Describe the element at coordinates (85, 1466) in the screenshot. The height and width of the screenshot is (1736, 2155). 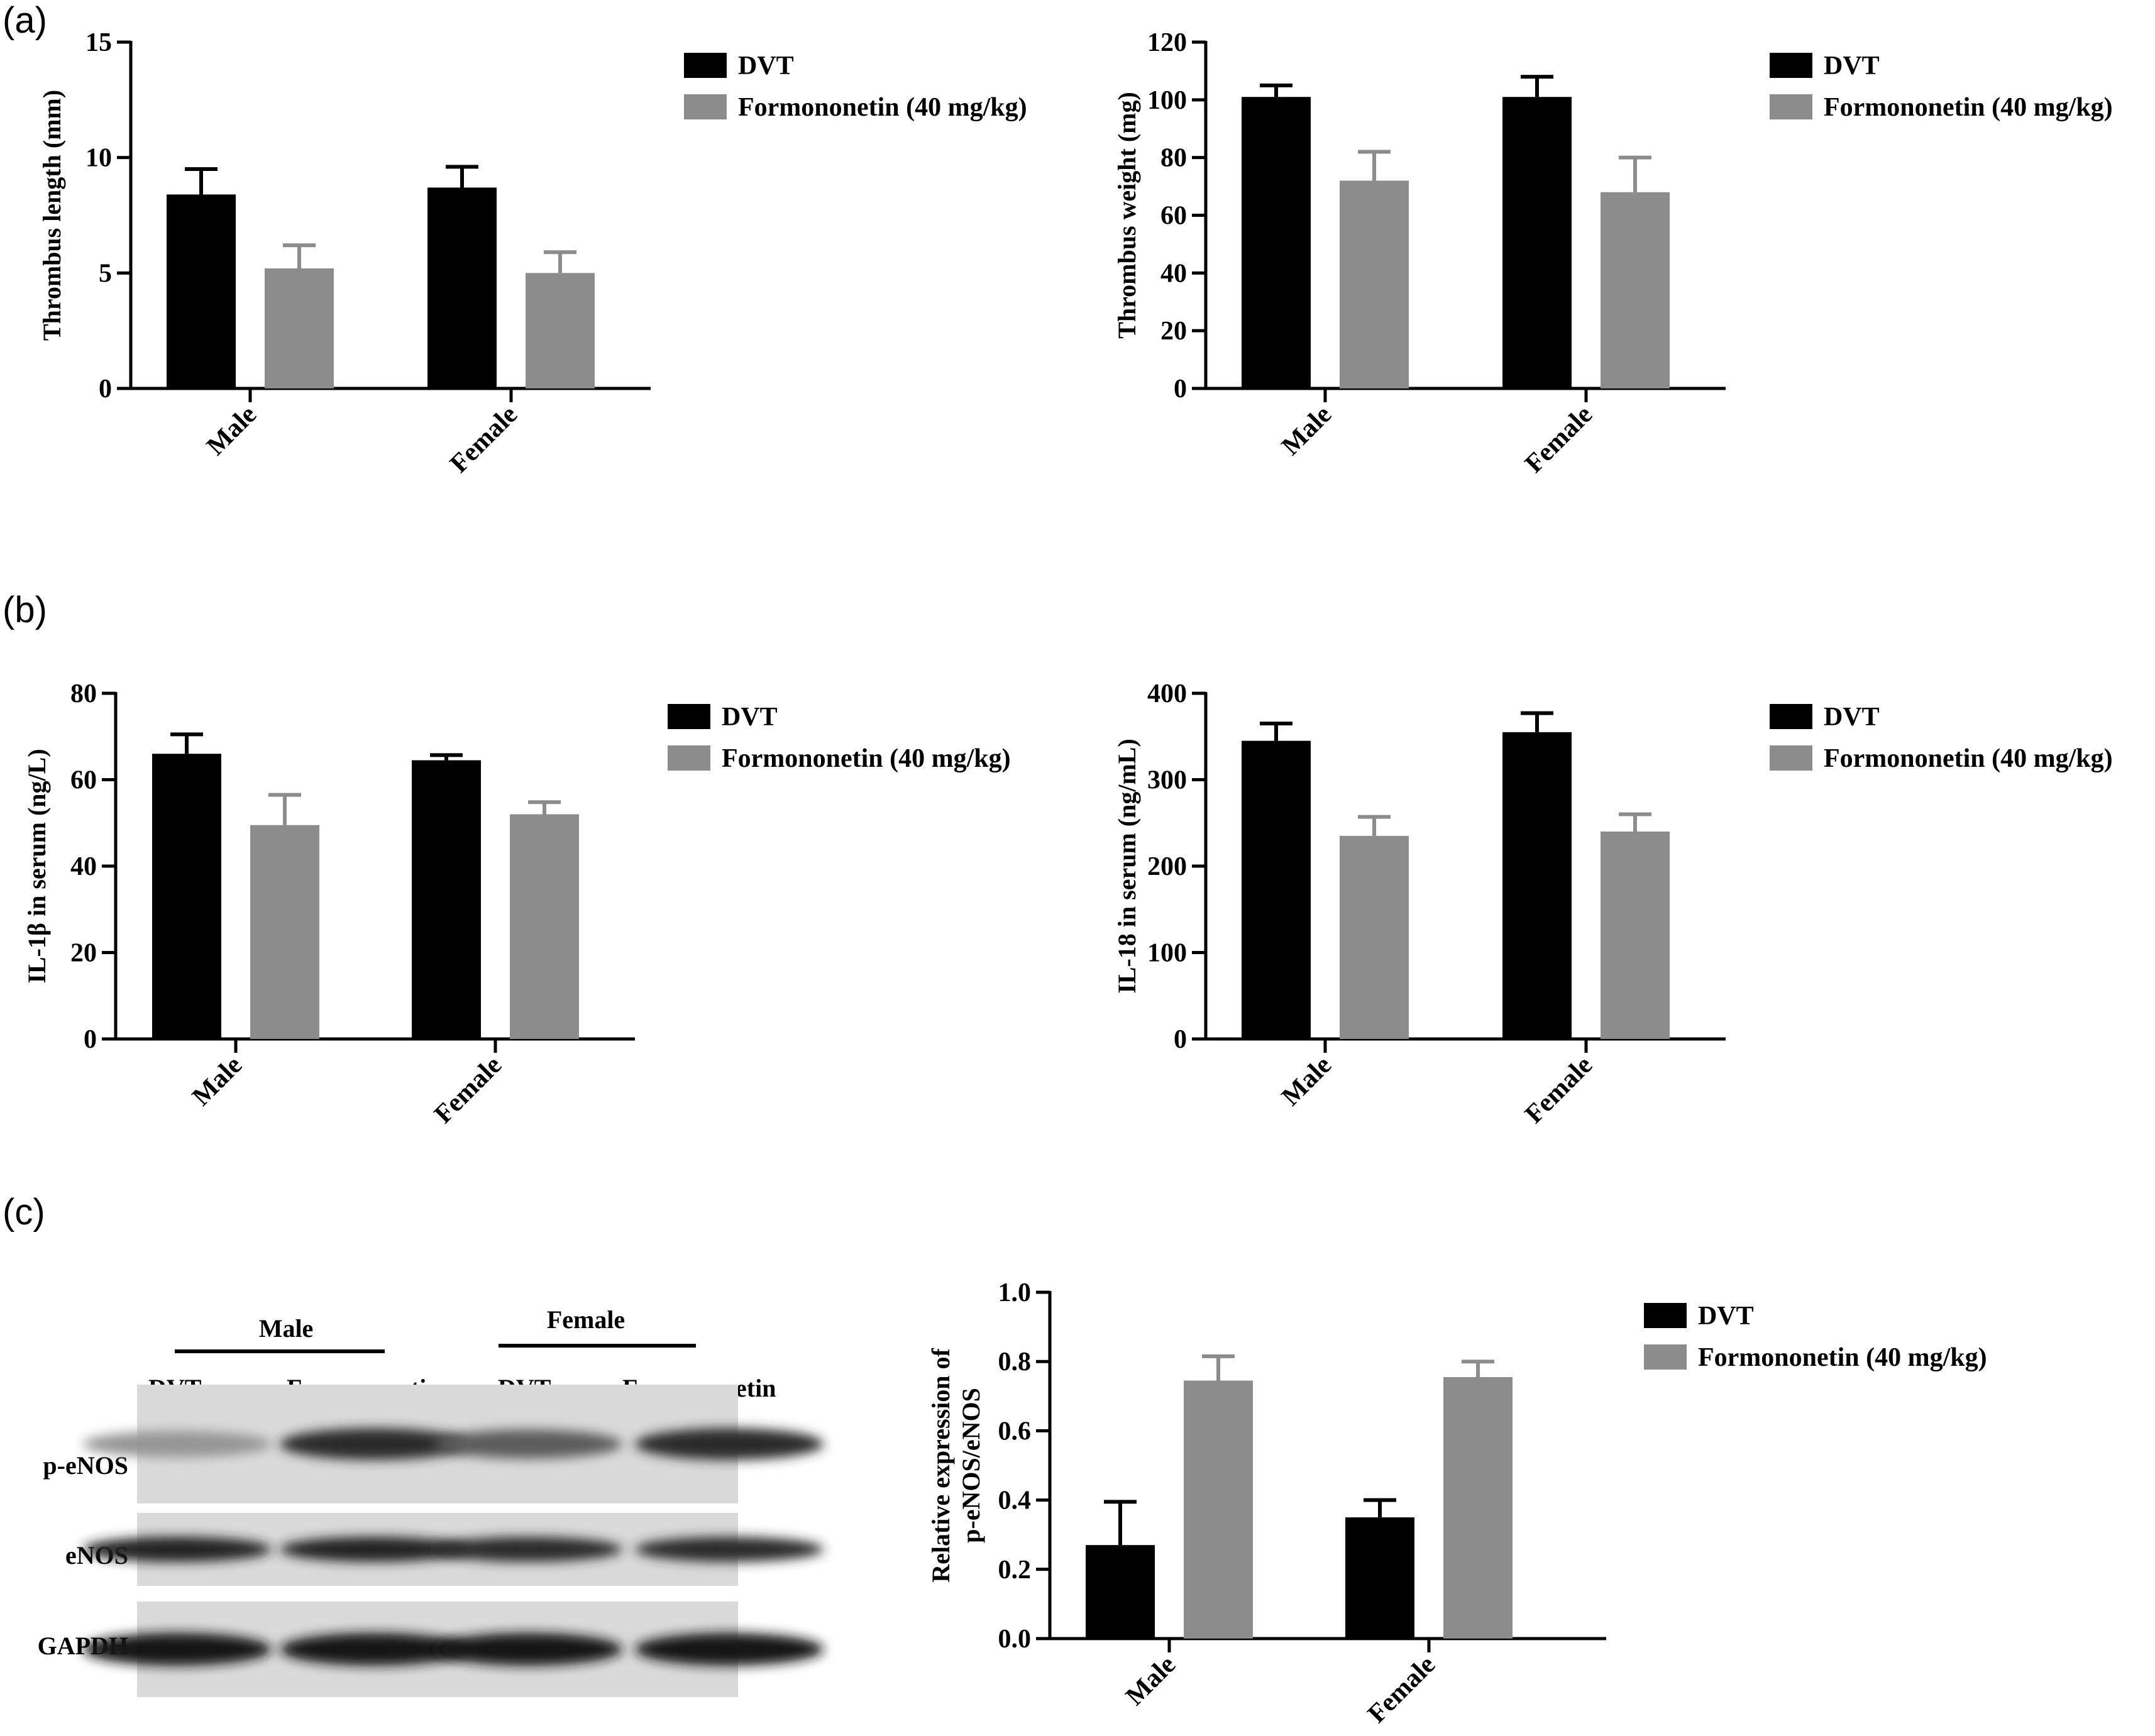
I see `blot-row-label-p-enos: p-eNOS` at that location.